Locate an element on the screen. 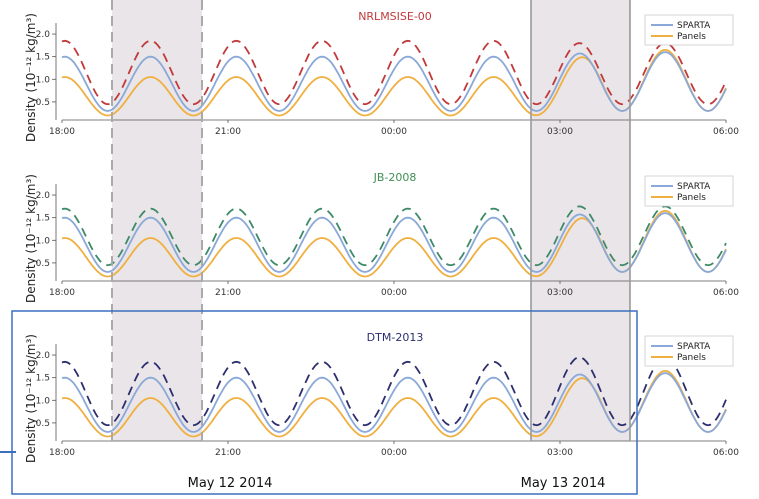 This screenshot has height=499, width=759. panel-title: JB-2008 is located at coordinates (395, 177).